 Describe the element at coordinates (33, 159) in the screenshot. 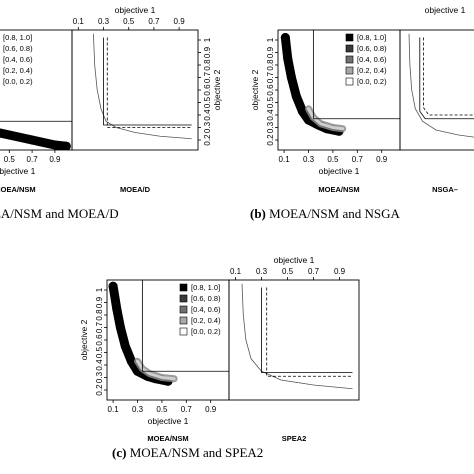

I see `x-tick-label-1: 0.7` at that location.